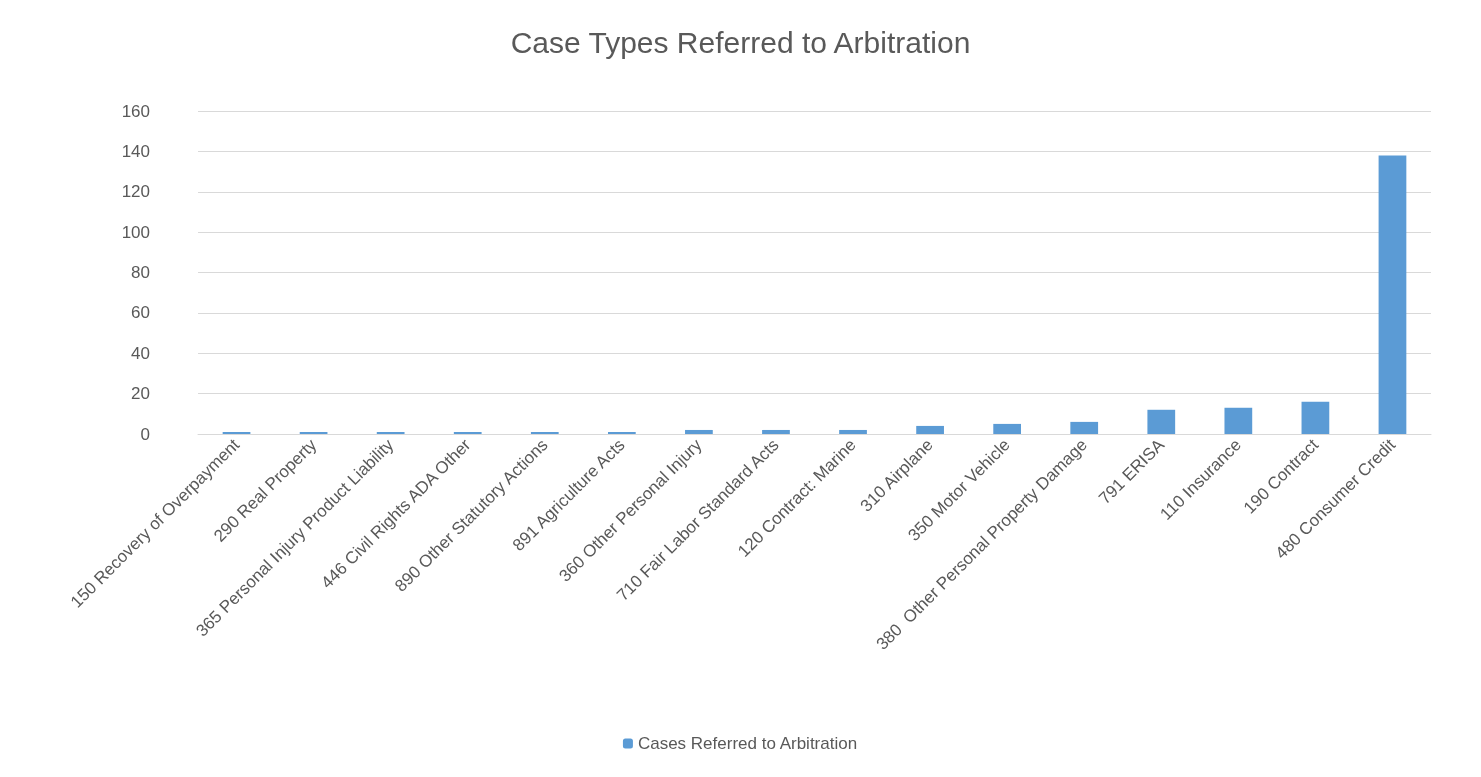 This screenshot has width=1481, height=777. What do you see at coordinates (140, 353) in the screenshot?
I see `y-tick-label: 40` at bounding box center [140, 353].